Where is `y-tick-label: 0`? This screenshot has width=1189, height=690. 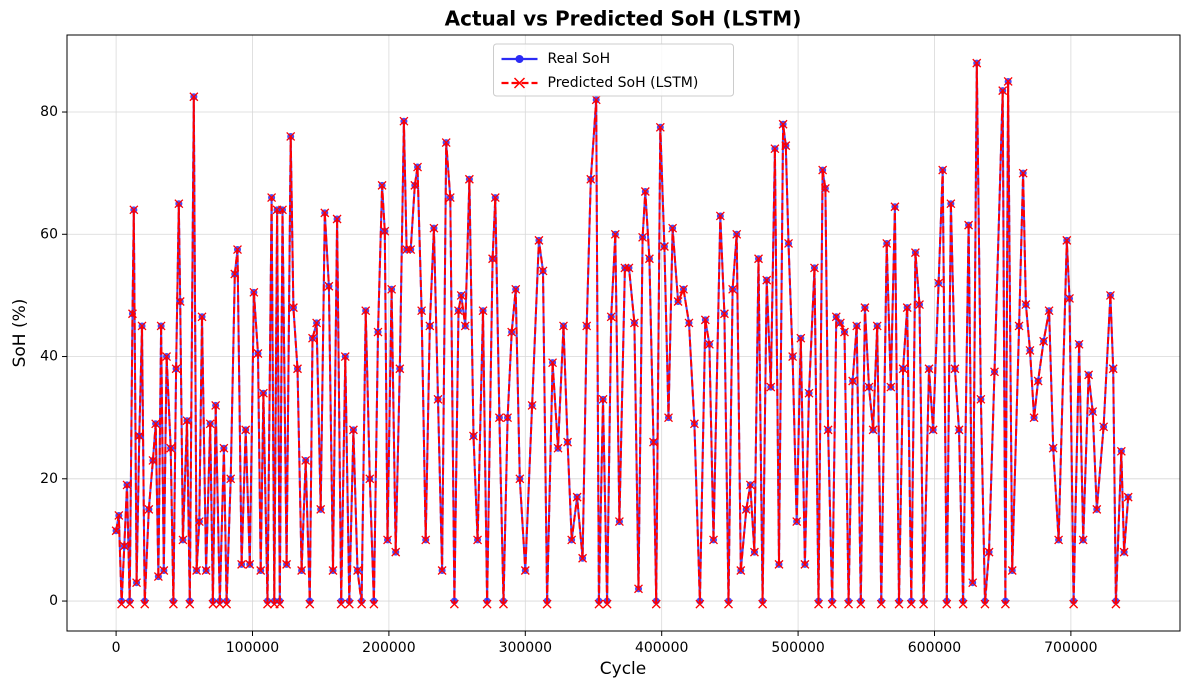
y-tick-label: 0 is located at coordinates (53, 601).